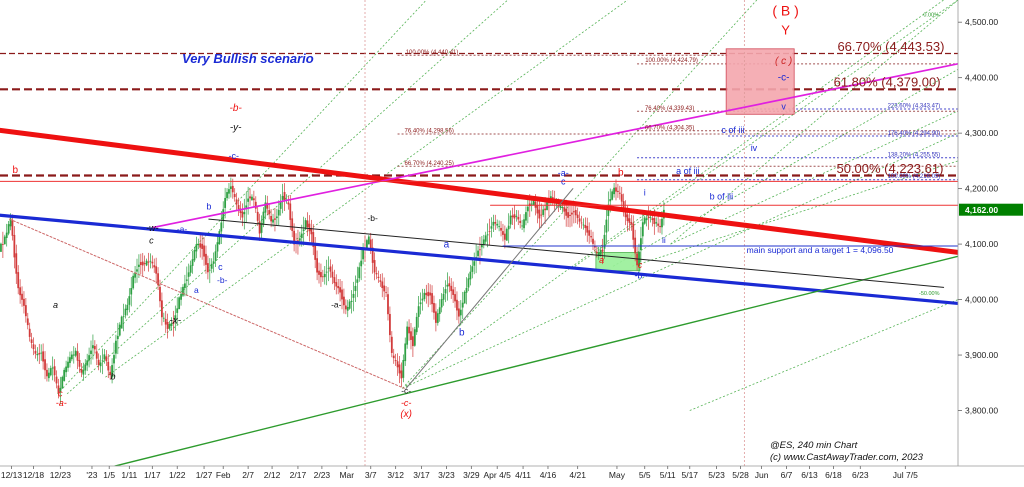 The height and width of the screenshot is (487, 1024). Describe the element at coordinates (887, 82) in the screenshot. I see `annotation-11: 61.80% (4,379.00)` at that location.